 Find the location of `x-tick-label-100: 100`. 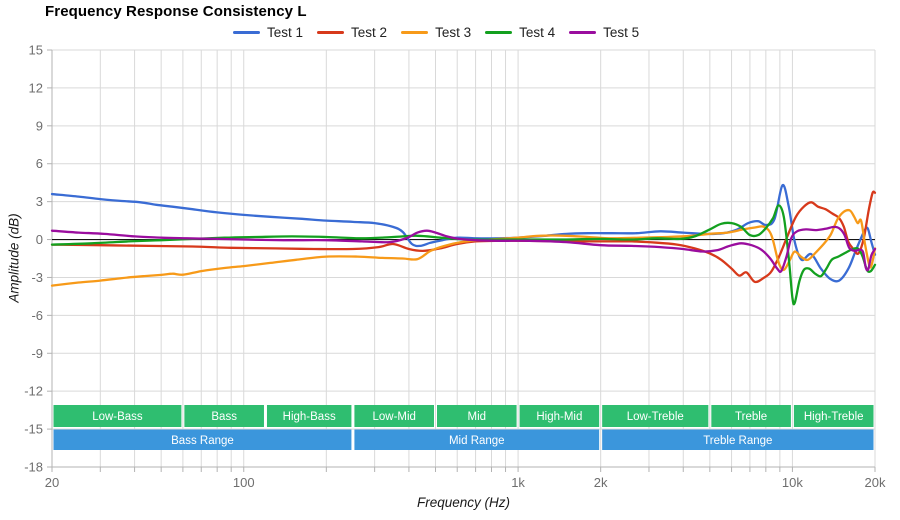

x-tick-label-100: 100 is located at coordinates (244, 482).